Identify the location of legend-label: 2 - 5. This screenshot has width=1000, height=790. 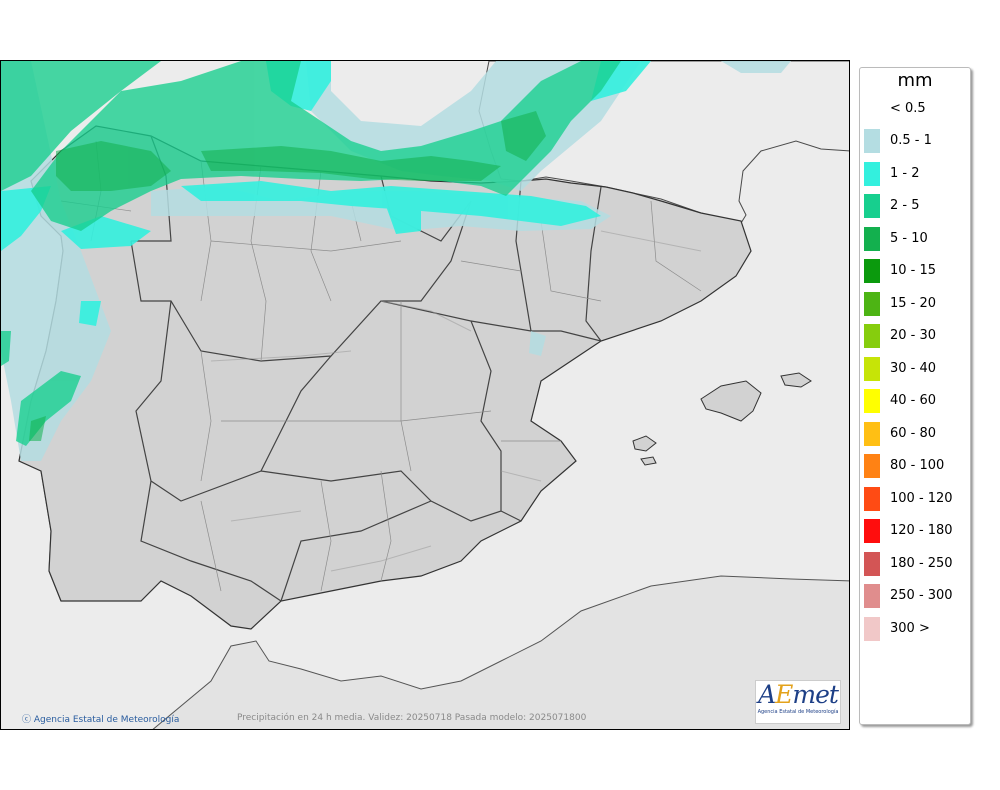
(905, 205).